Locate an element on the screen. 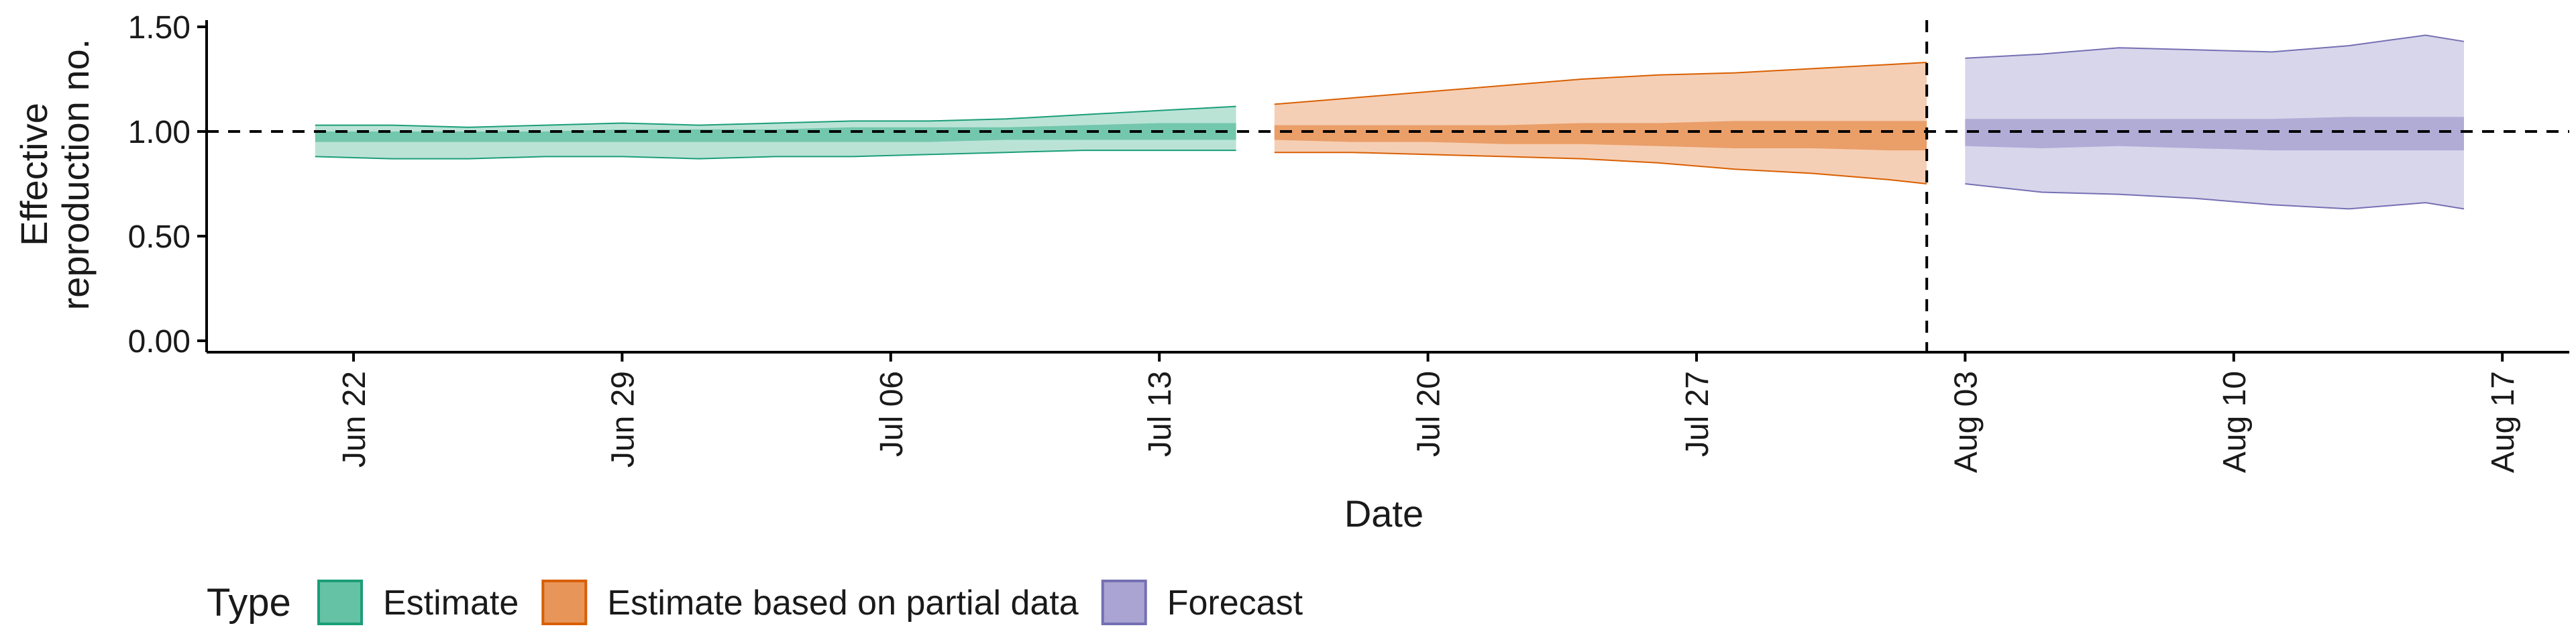 The image size is (2576, 644). series-forecast is located at coordinates (2215, 122).